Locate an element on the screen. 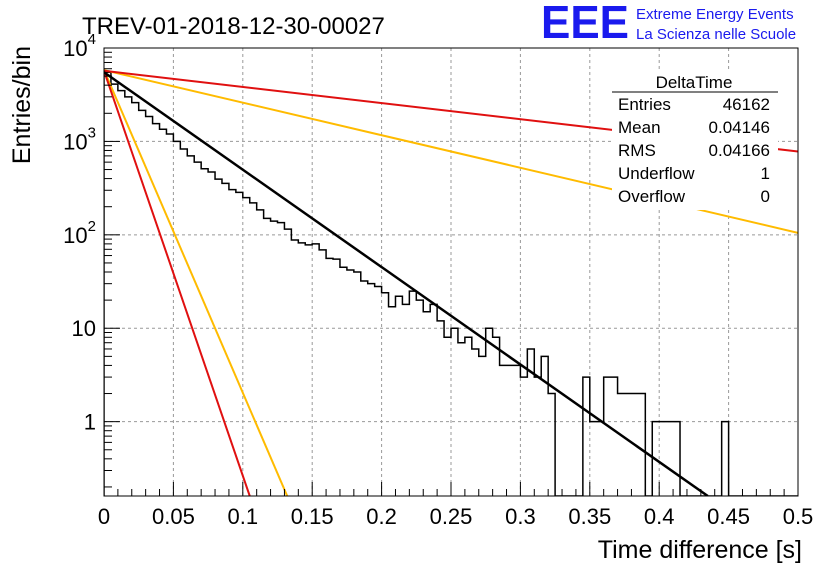  stats-row-label: Mean is located at coordinates (639, 127).